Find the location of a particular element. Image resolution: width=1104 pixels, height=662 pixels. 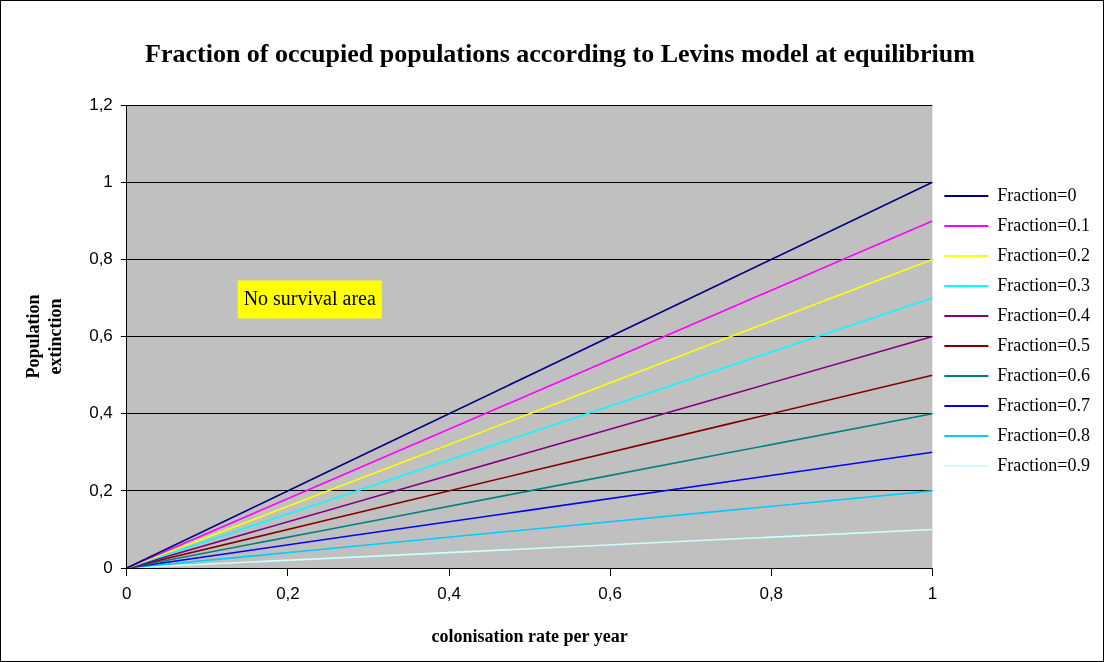

y-tick-label: 0,8 is located at coordinates (101, 259).